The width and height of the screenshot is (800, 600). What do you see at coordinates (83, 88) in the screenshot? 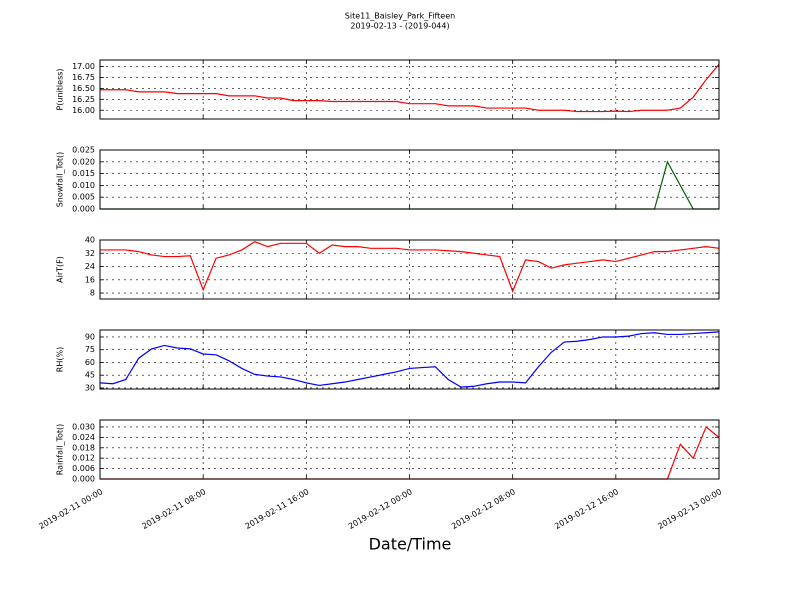
I see `y-tick-label: 16.50` at bounding box center [83, 88].